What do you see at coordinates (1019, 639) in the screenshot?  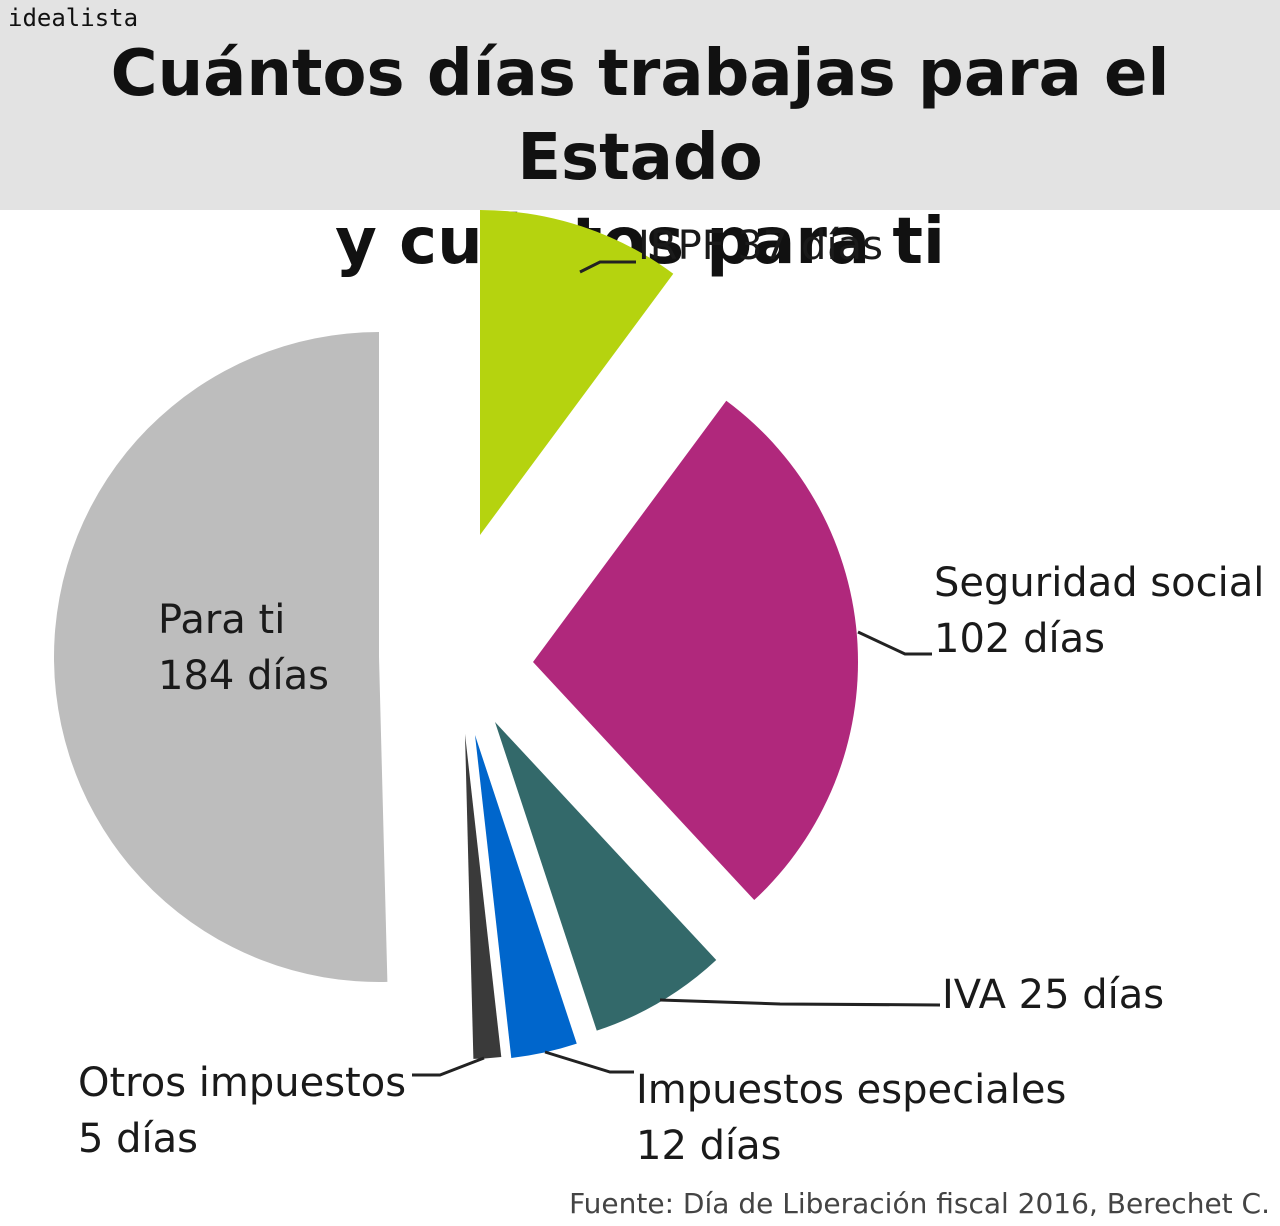 I see `slice-label-seguridad-social-line-2: 102 días` at bounding box center [1019, 639].